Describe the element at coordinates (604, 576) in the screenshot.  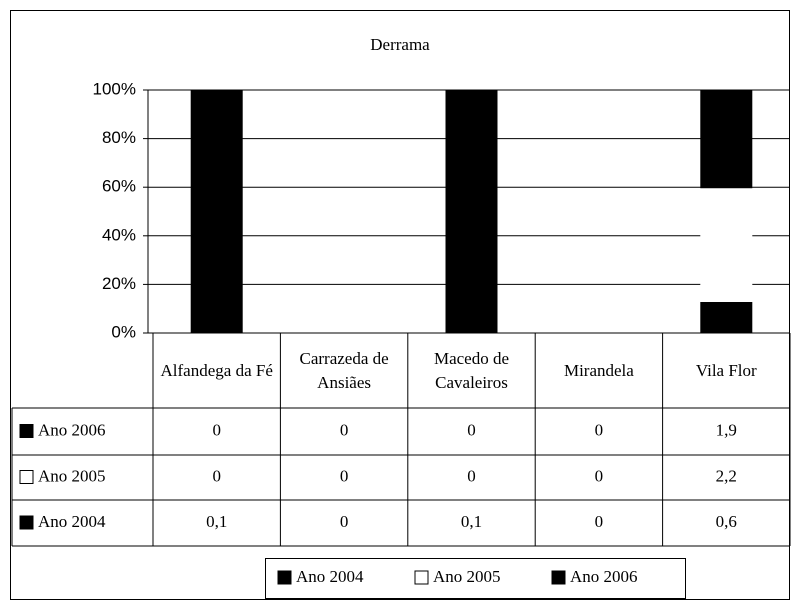
I see `legend-label: Ano 2006` at that location.